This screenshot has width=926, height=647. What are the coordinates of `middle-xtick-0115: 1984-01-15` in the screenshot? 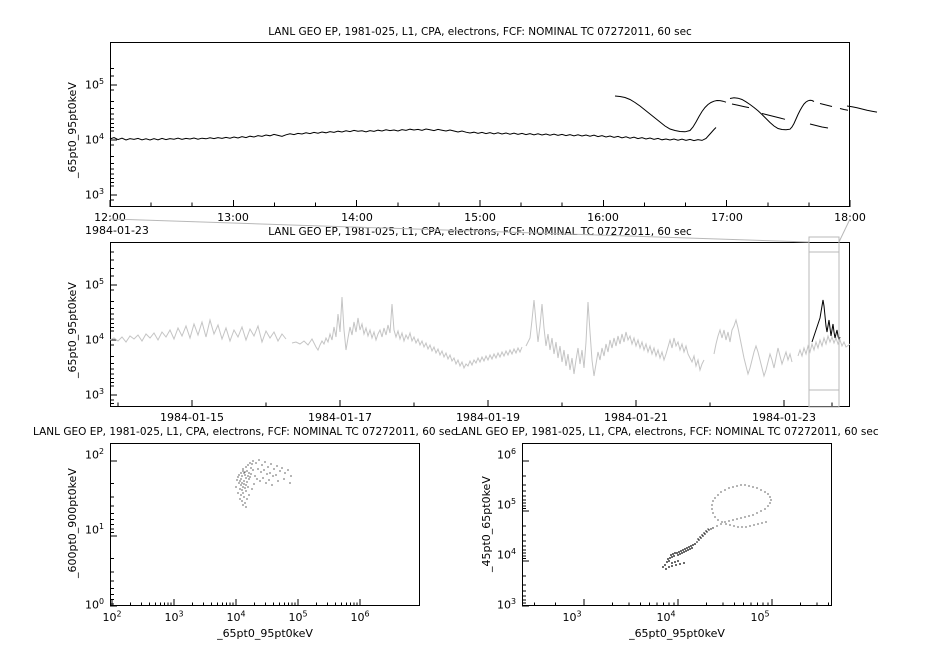 It's located at (192, 417).